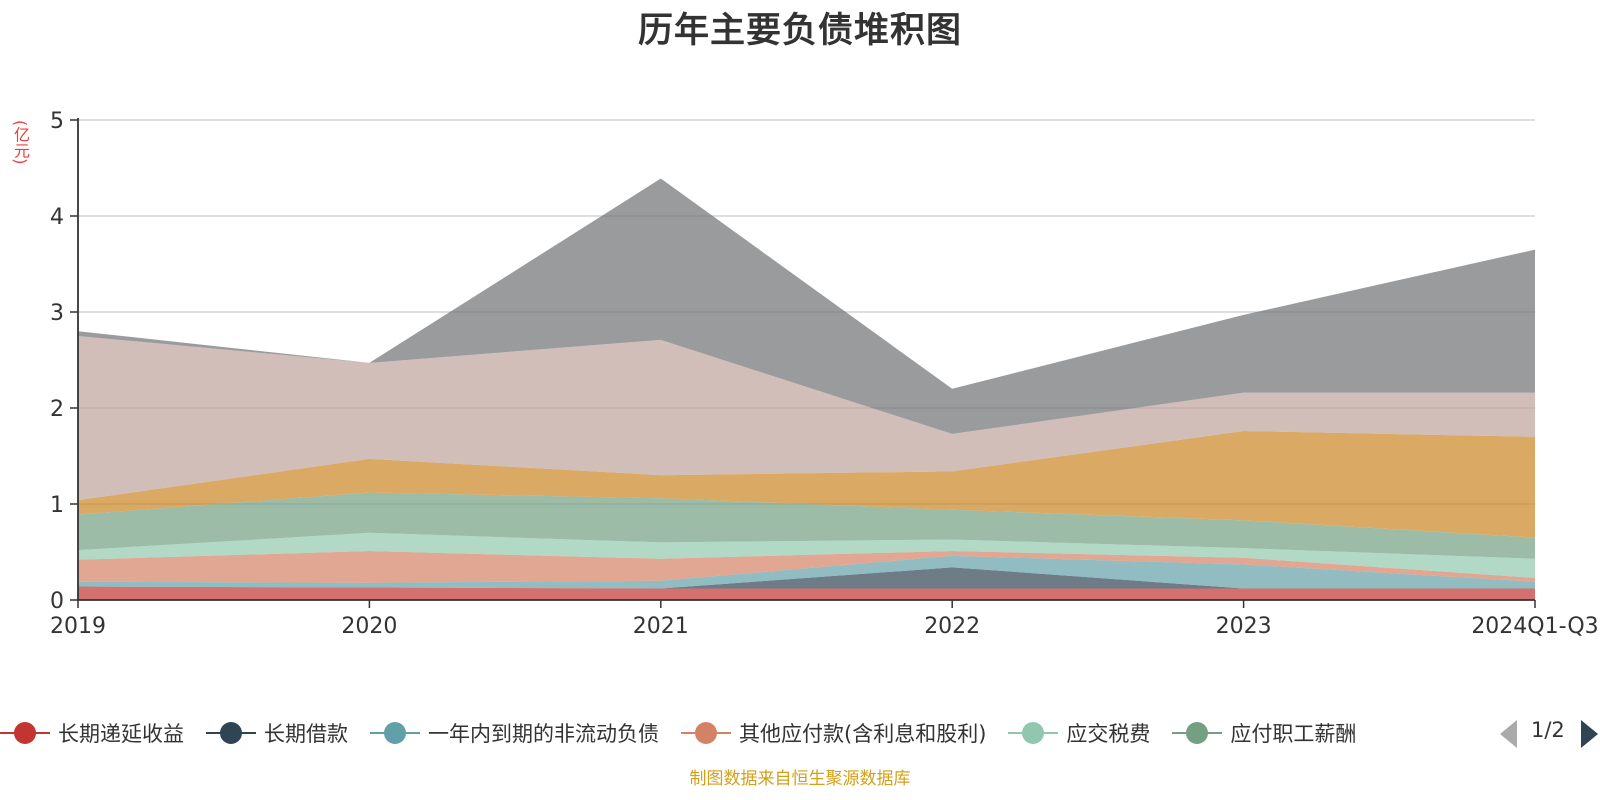 Image resolution: width=1600 pixels, height=800 pixels. Describe the element at coordinates (369, 626) in the screenshot. I see `x-tick-label: 2020` at that location.